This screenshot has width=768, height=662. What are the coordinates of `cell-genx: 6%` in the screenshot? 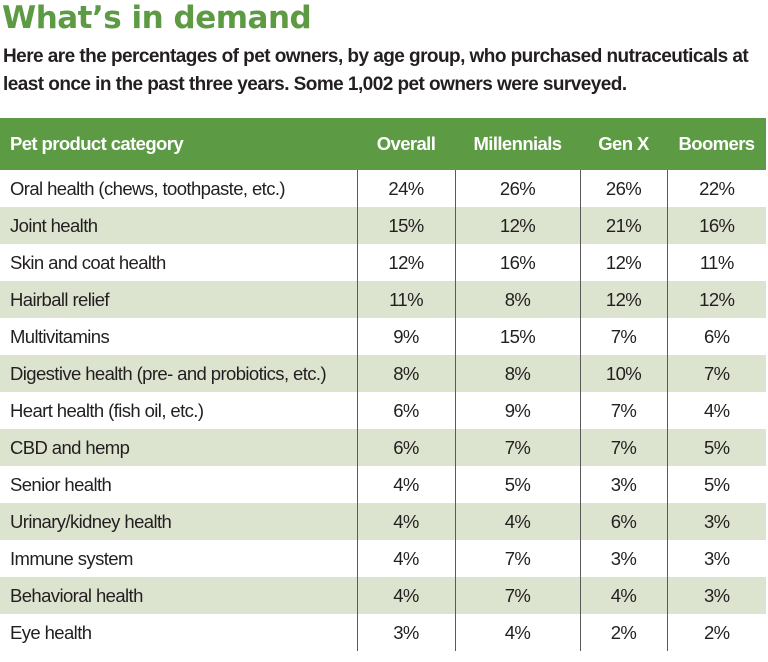 It's located at (623, 521).